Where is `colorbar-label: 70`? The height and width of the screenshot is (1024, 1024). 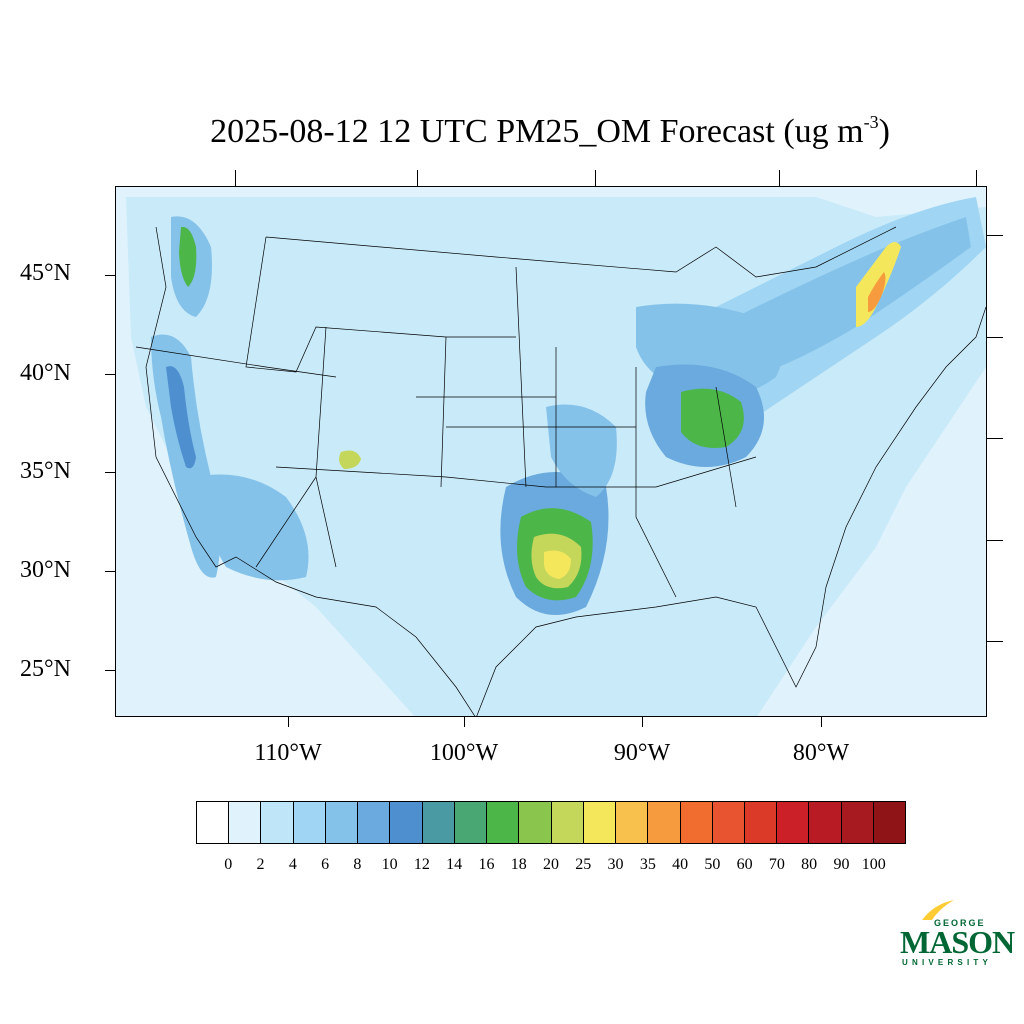 colorbar-label: 70 is located at coordinates (776, 864).